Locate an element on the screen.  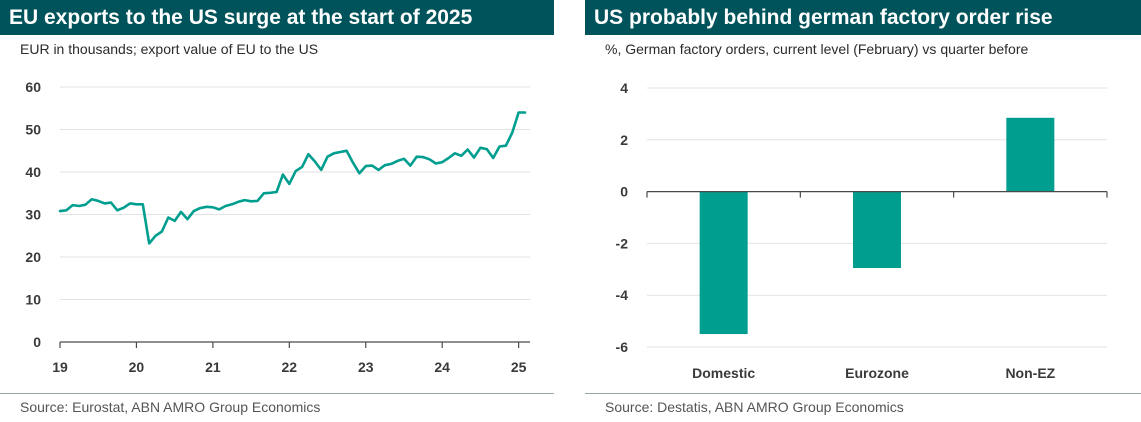
y-tick-label: -6 is located at coordinates (622, 347).